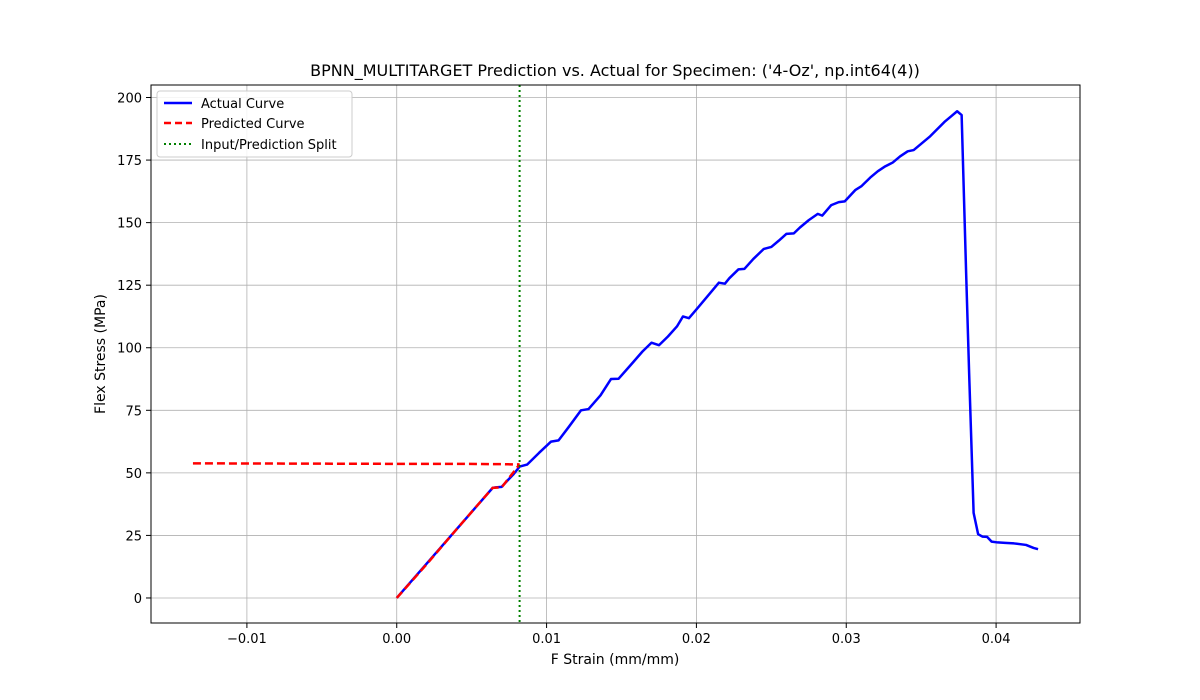  I want to click on y-tick-label: 100, so click(129, 349).